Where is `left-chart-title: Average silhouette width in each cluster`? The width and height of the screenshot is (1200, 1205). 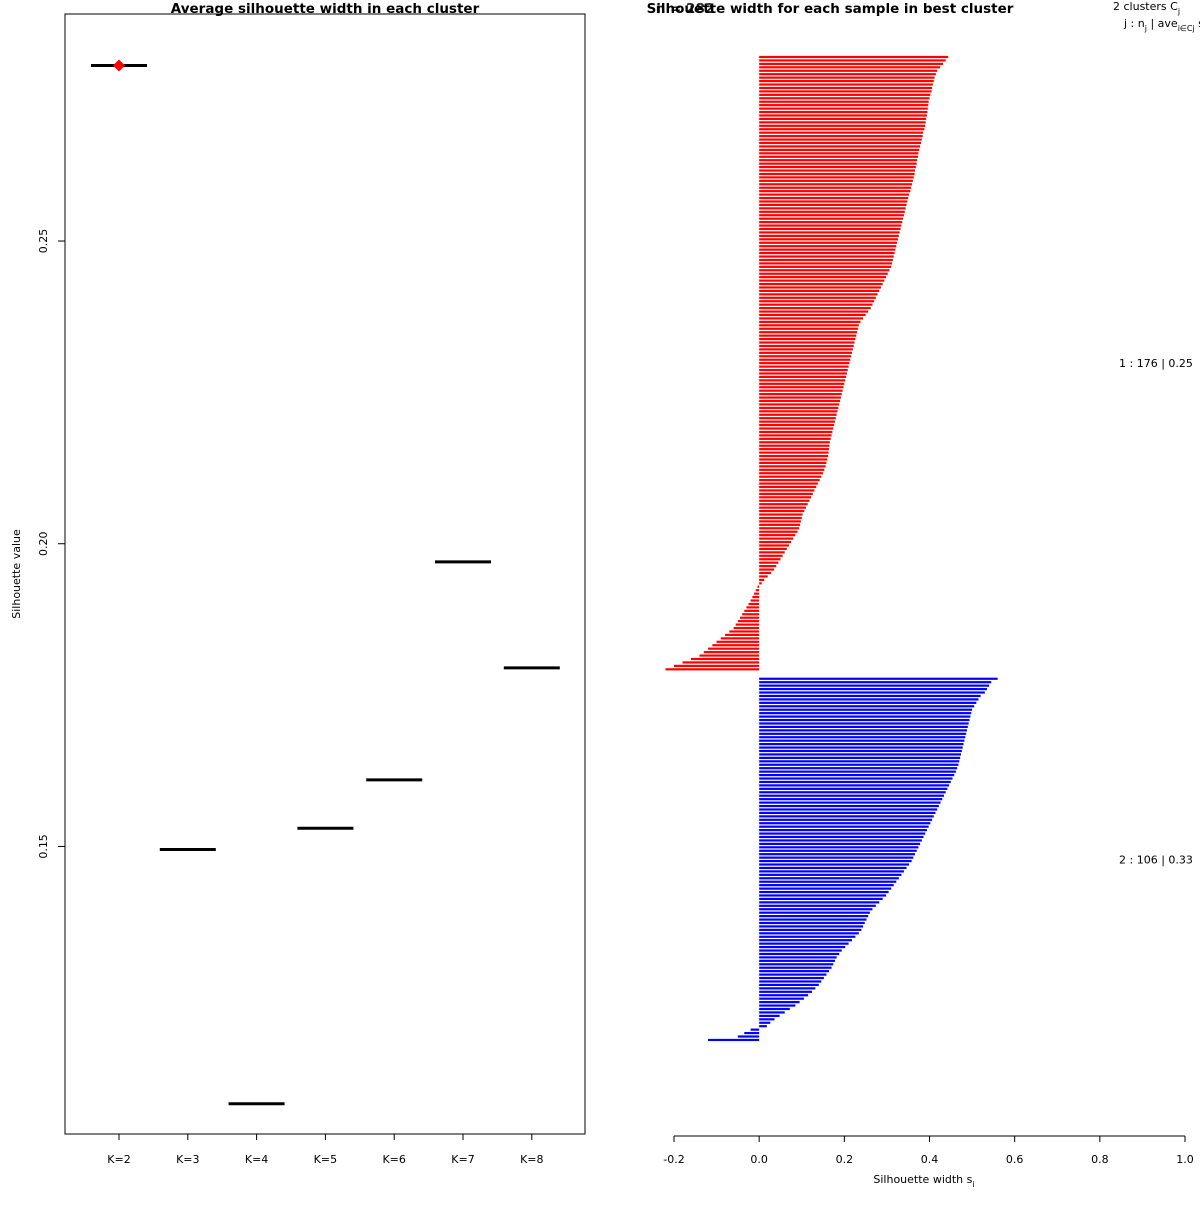
left-chart-title: Average silhouette width in each cluster is located at coordinates (325, 9).